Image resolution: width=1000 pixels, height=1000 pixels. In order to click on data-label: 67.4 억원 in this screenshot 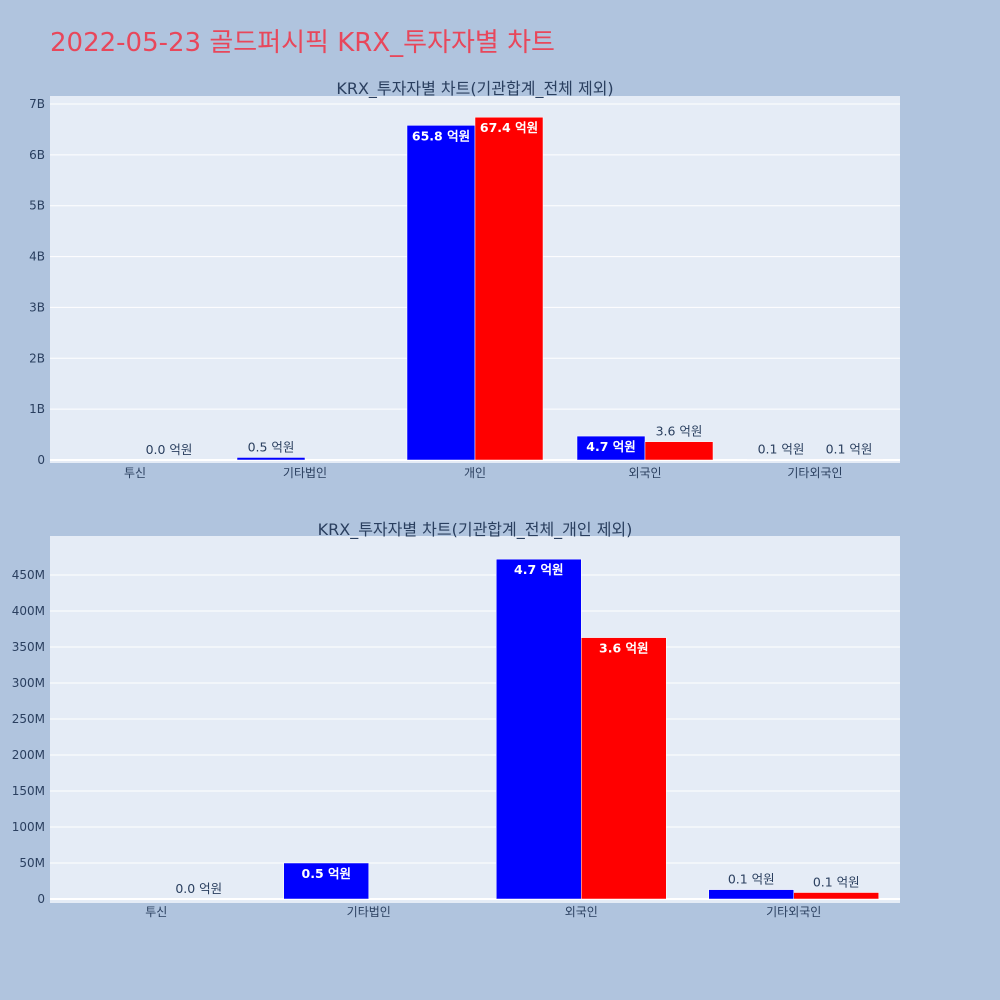, I will do `click(509, 127)`.